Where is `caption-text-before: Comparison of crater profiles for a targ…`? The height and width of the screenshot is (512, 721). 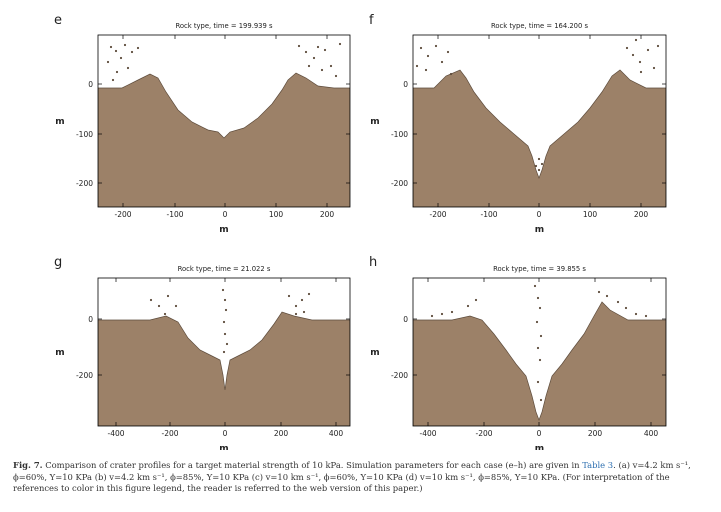 caption-text-before: Comparison of crater profiles for a targ… is located at coordinates (312, 465).